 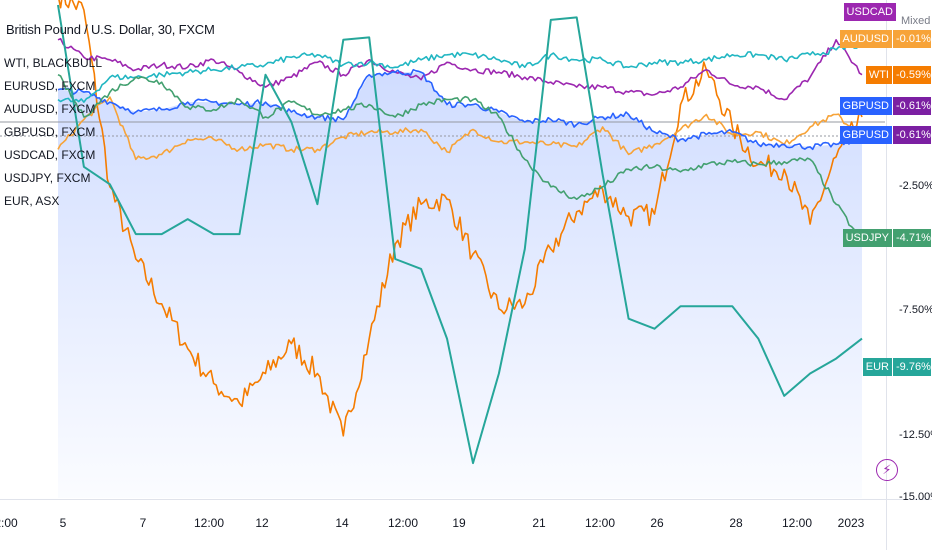 I want to click on legend-item: USDJPY, FXCM, so click(x=47, y=178).